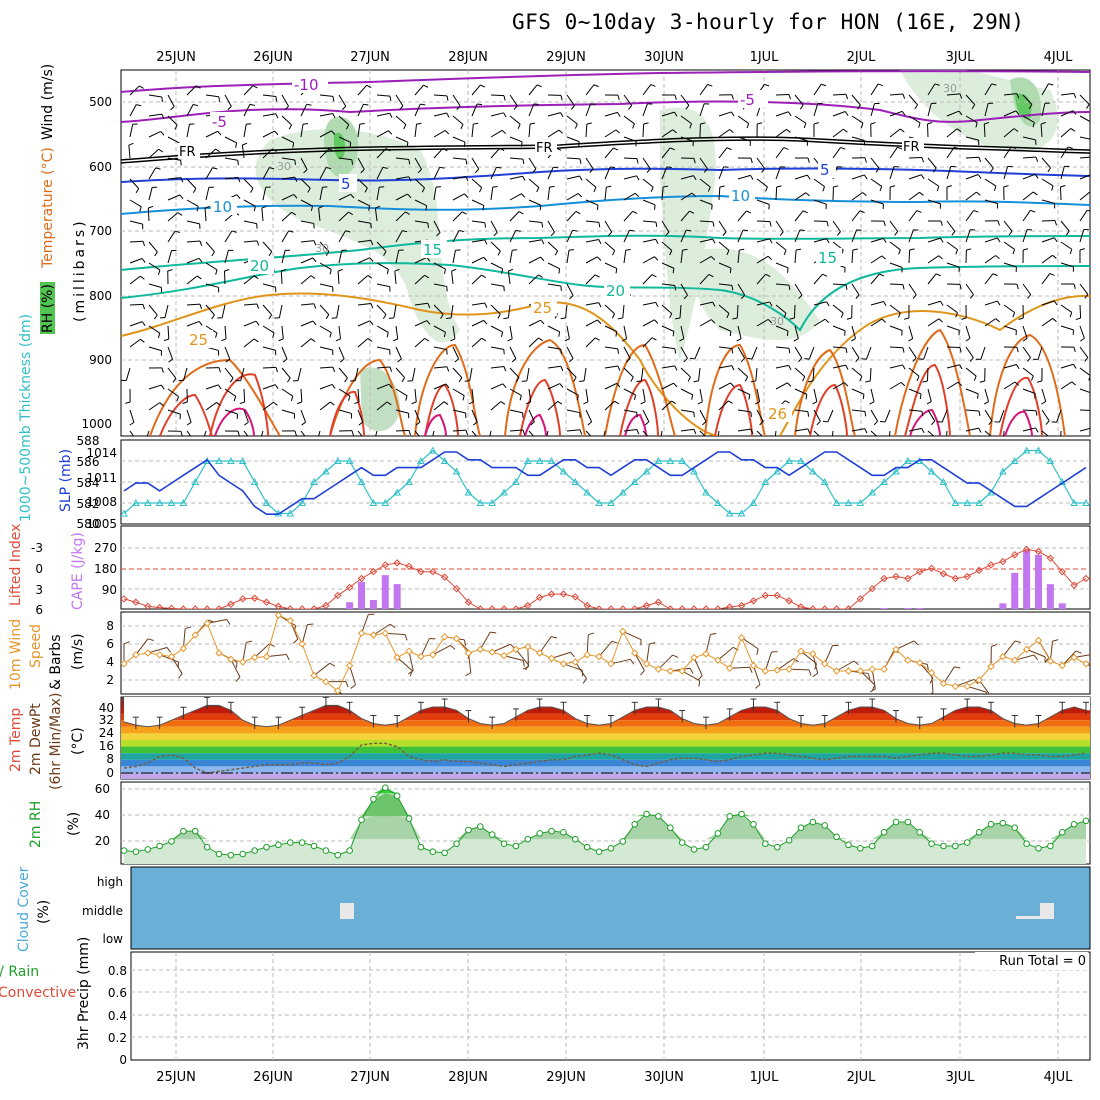  Describe the element at coordinates (102, 815) in the screenshot. I see `rh2m-tick: 40` at that location.